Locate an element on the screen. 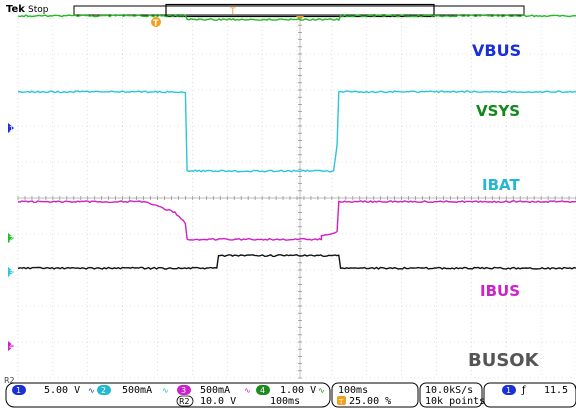  ibat-label: IBAT is located at coordinates (501, 185).